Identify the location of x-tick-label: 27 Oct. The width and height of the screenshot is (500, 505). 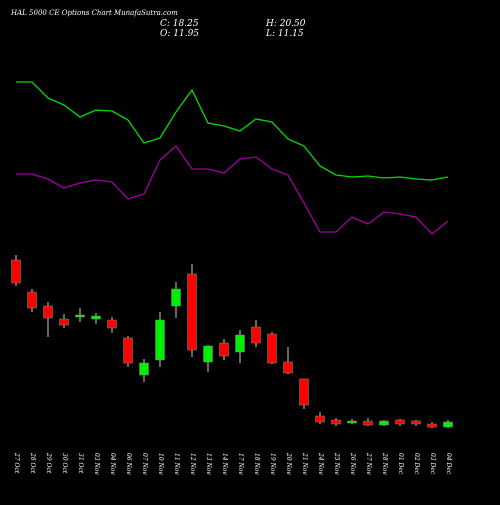
(16, 463).